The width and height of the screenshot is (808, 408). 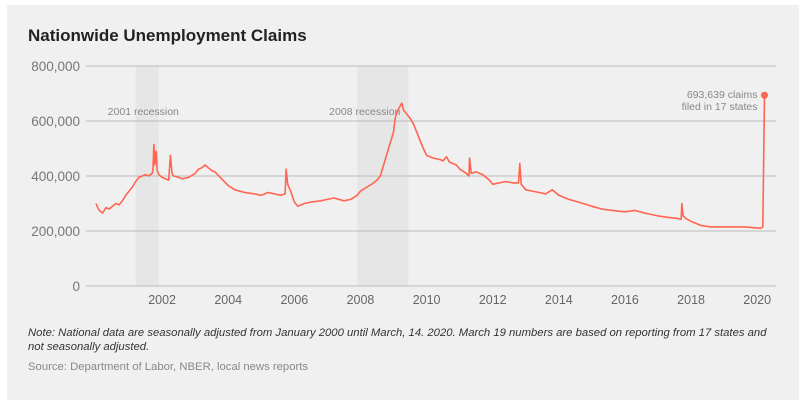 I want to click on x-tick-label: 2012, so click(x=493, y=300).